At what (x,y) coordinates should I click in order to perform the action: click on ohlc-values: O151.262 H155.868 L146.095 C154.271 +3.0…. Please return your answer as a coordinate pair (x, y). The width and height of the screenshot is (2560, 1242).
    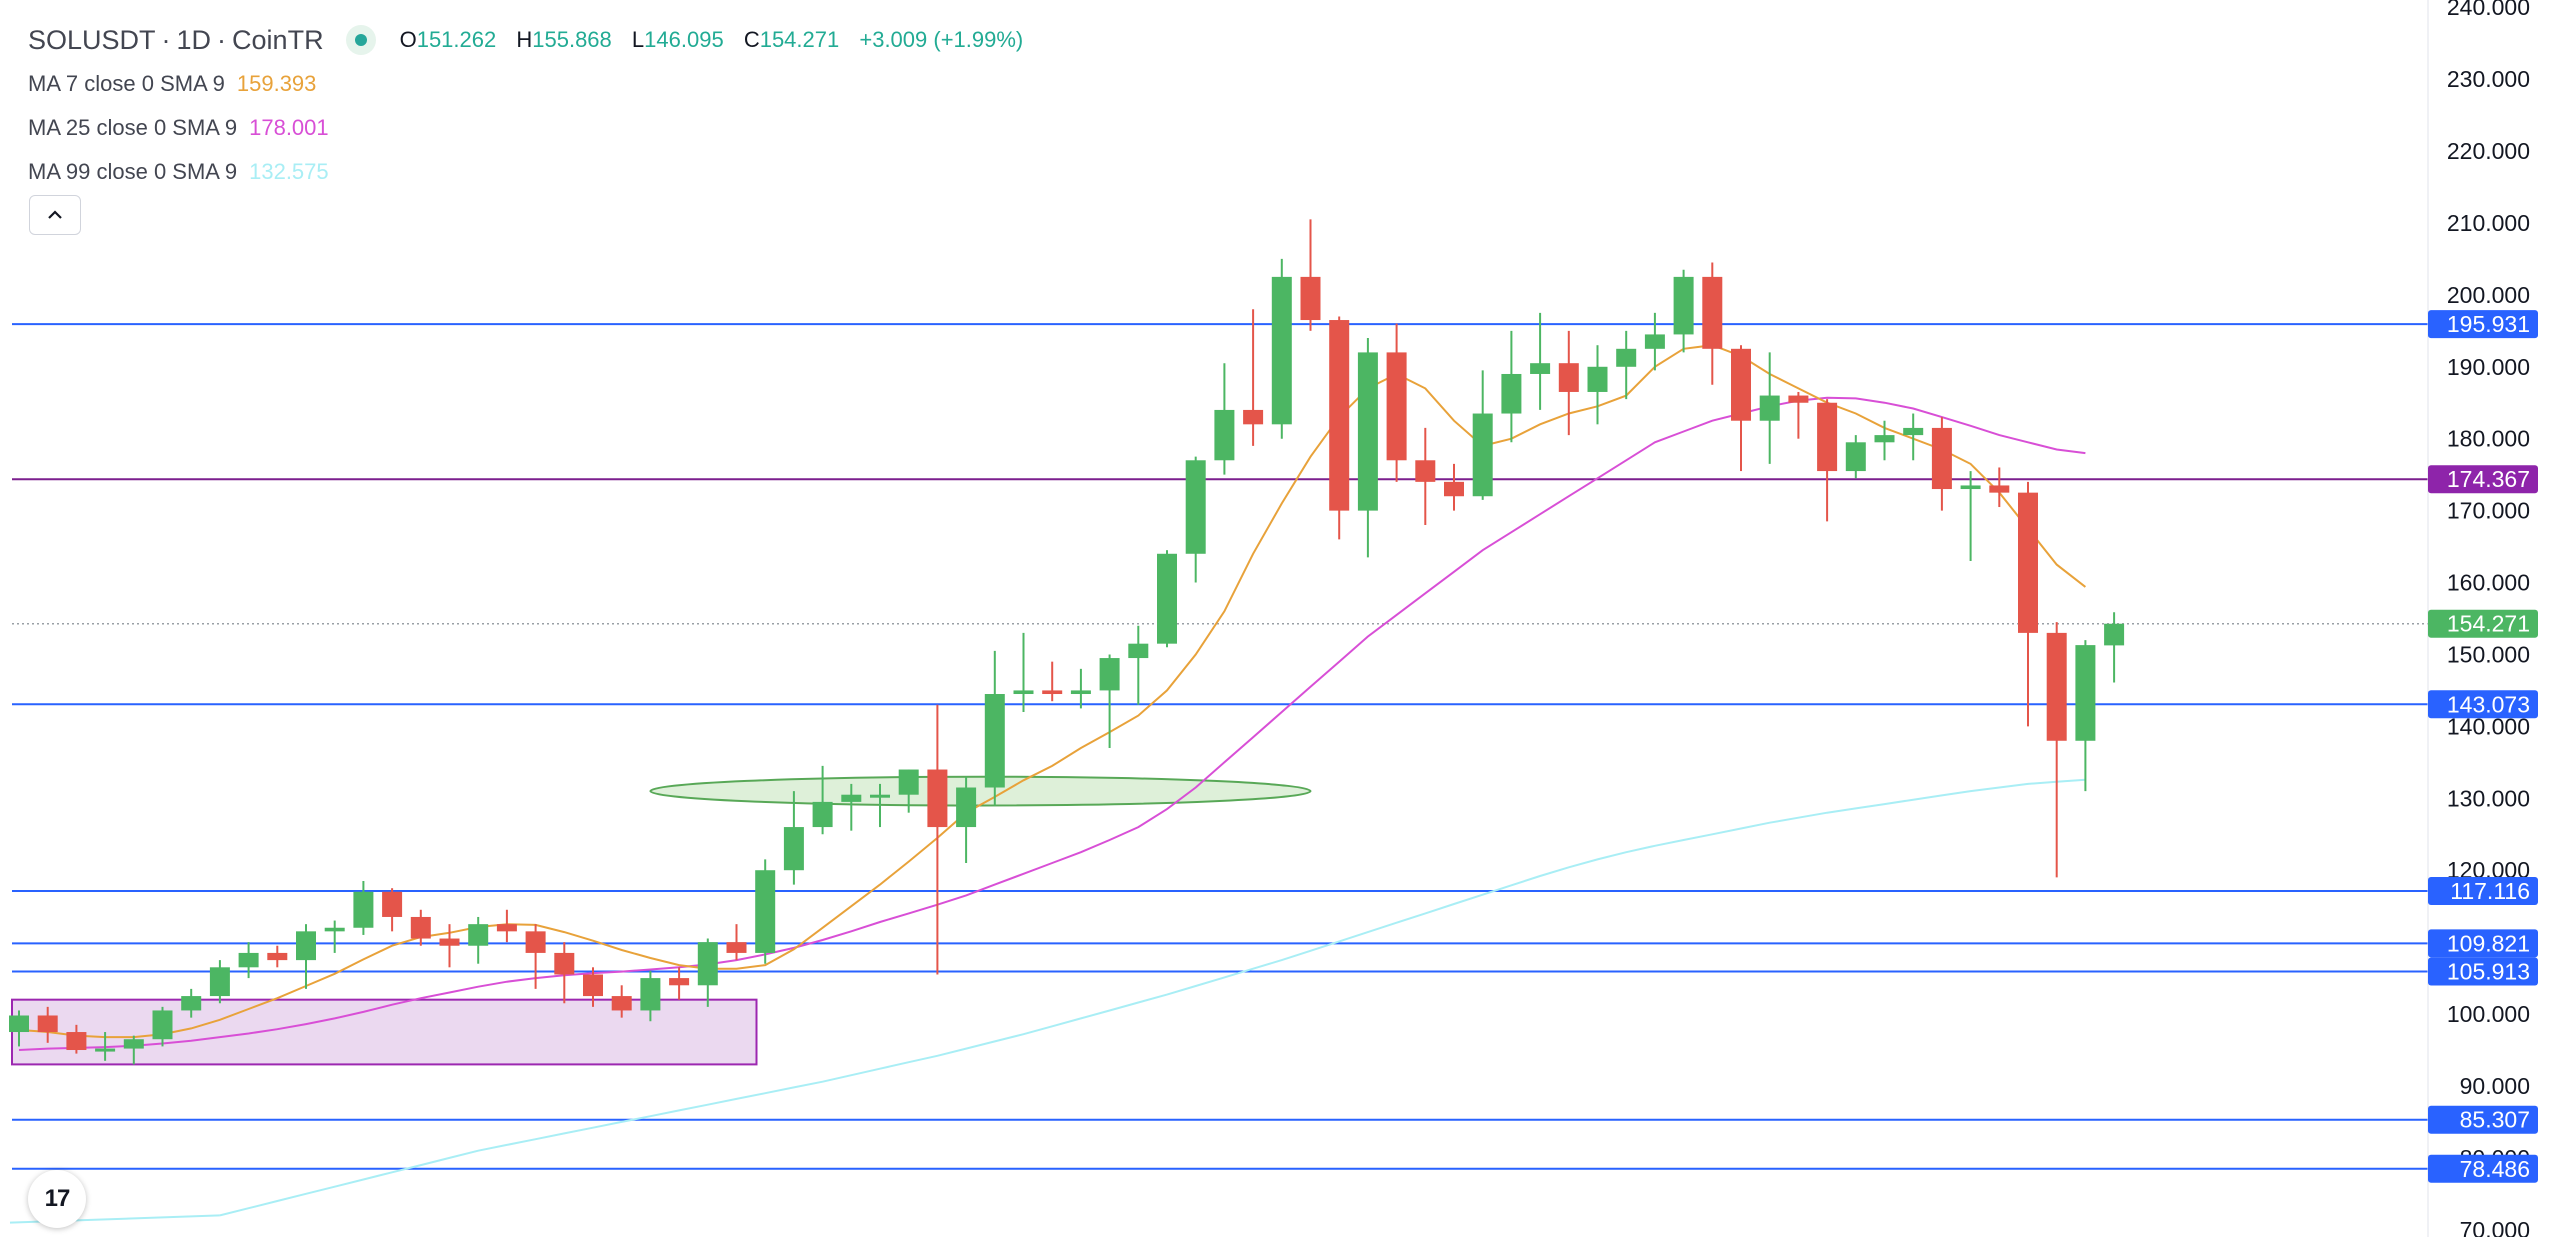
    Looking at the image, I should click on (719, 40).